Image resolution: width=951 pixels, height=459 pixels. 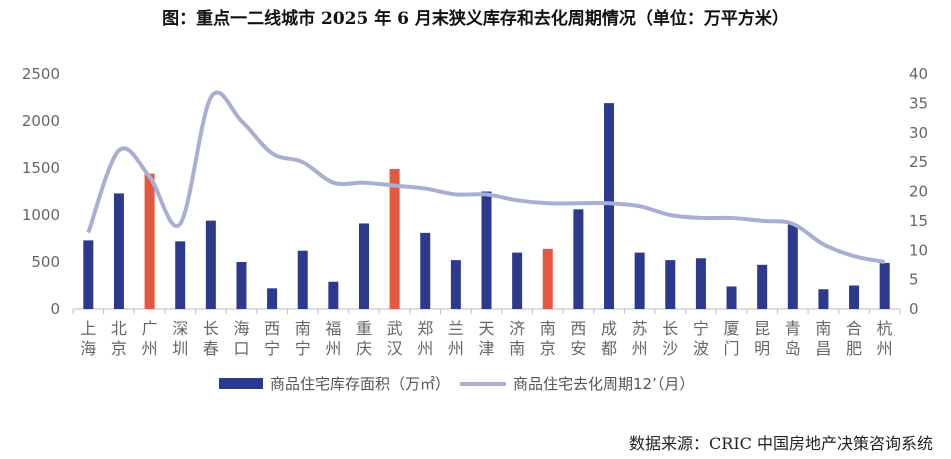 I want to click on y-left-tick-label: 1000, so click(x=41, y=215).